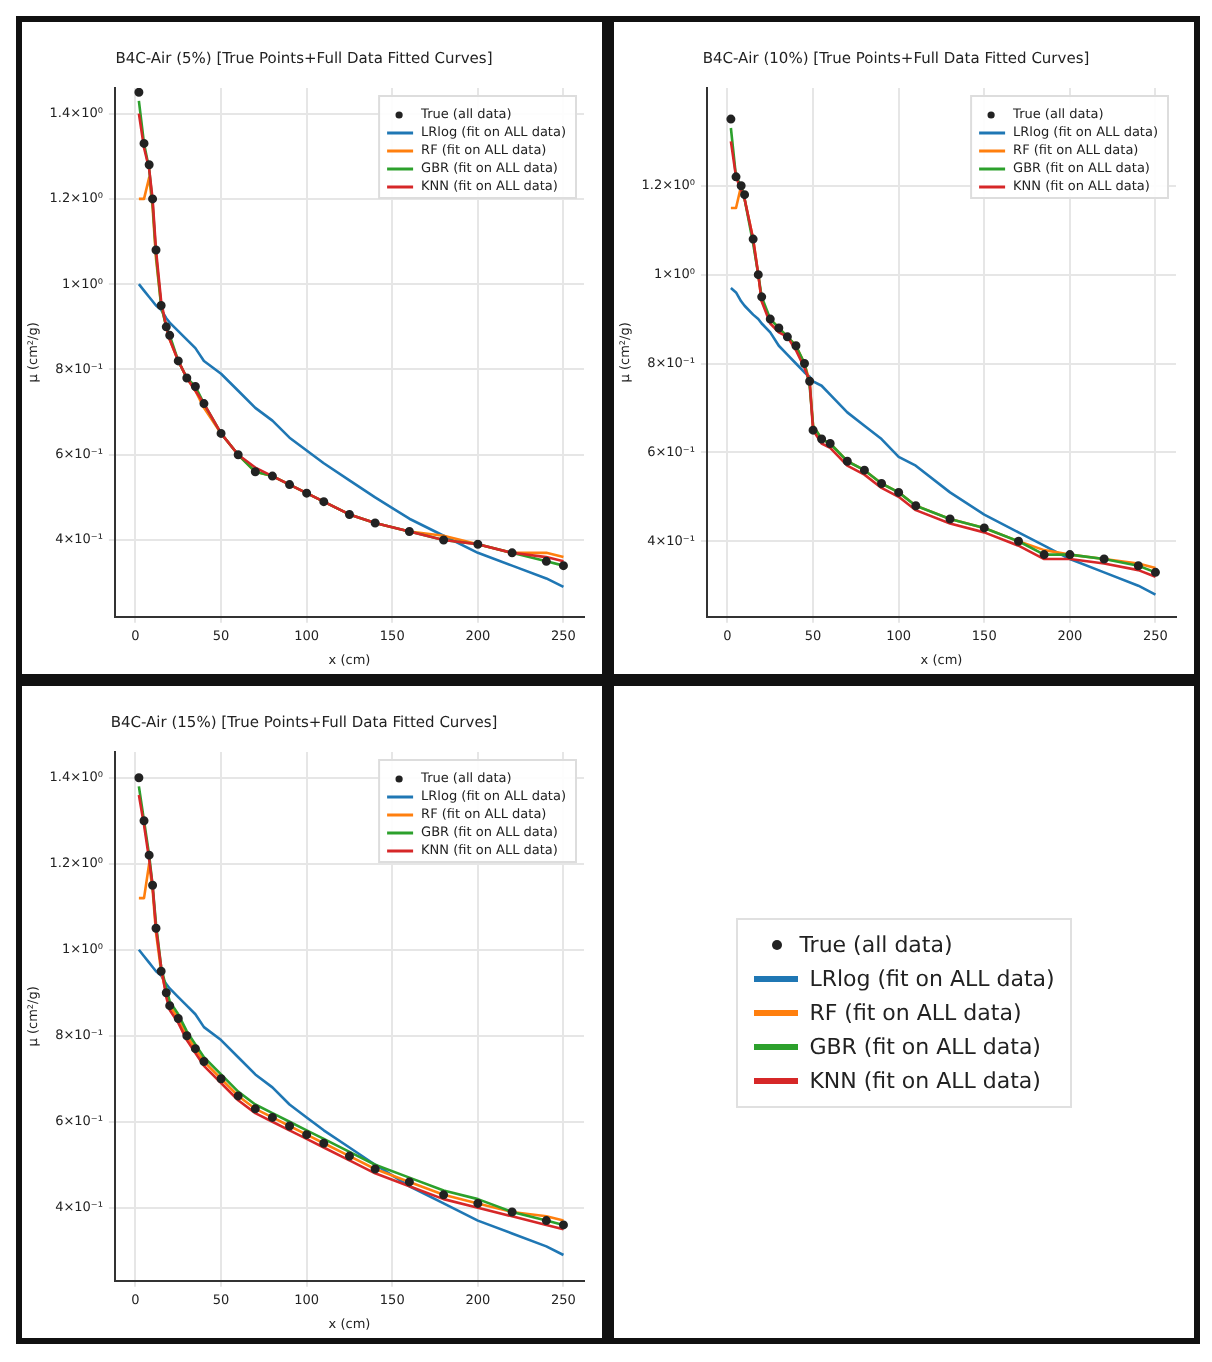 Image resolution: width=1212 pixels, height=1362 pixels. Describe the element at coordinates (932, 978) in the screenshot. I see `text: LRlog (fit on ALL data)` at that location.